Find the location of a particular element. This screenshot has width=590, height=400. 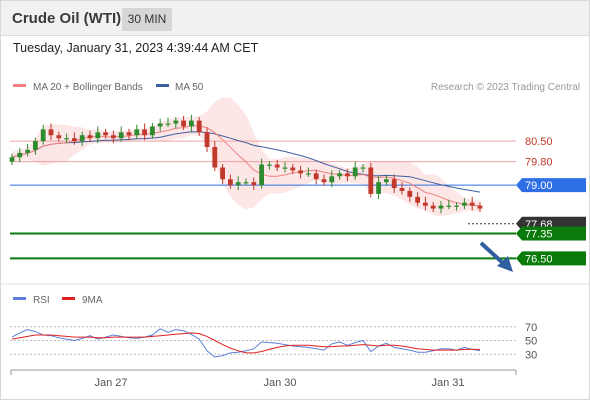

x-tick-label: Jan 27 is located at coordinates (110, 383).